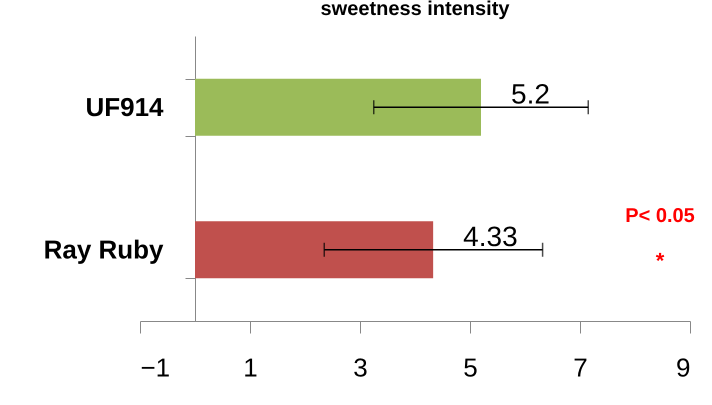 The height and width of the screenshot is (405, 712). What do you see at coordinates (124, 107) in the screenshot?
I see `y-tick-label: UF914` at bounding box center [124, 107].